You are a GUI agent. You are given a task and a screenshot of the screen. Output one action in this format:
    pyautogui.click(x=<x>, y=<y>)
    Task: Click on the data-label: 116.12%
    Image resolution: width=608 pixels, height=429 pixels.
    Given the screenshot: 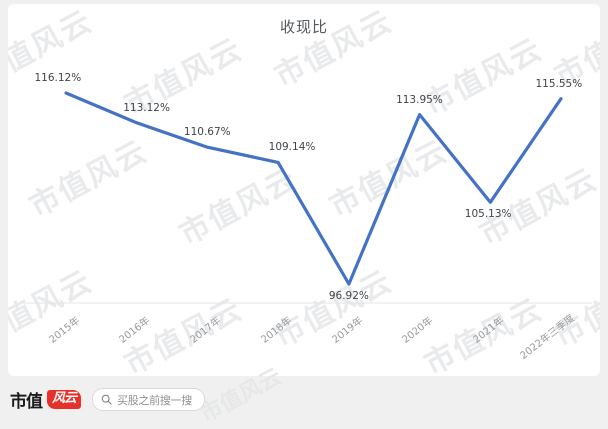 What is the action you would take?
    pyautogui.click(x=58, y=78)
    